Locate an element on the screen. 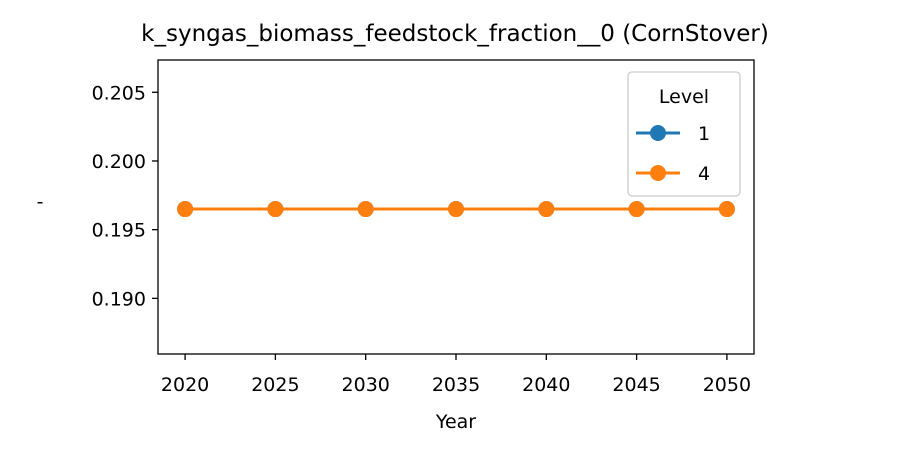 The image size is (912, 455). x-axis-label: Year is located at coordinates (455, 422).